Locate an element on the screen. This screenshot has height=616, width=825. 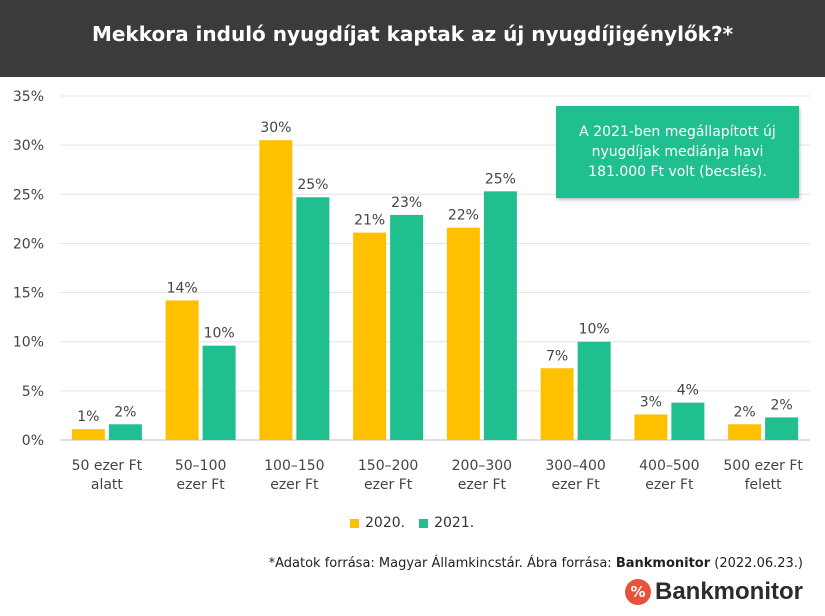
legend-swatch-2020 is located at coordinates (354, 523).